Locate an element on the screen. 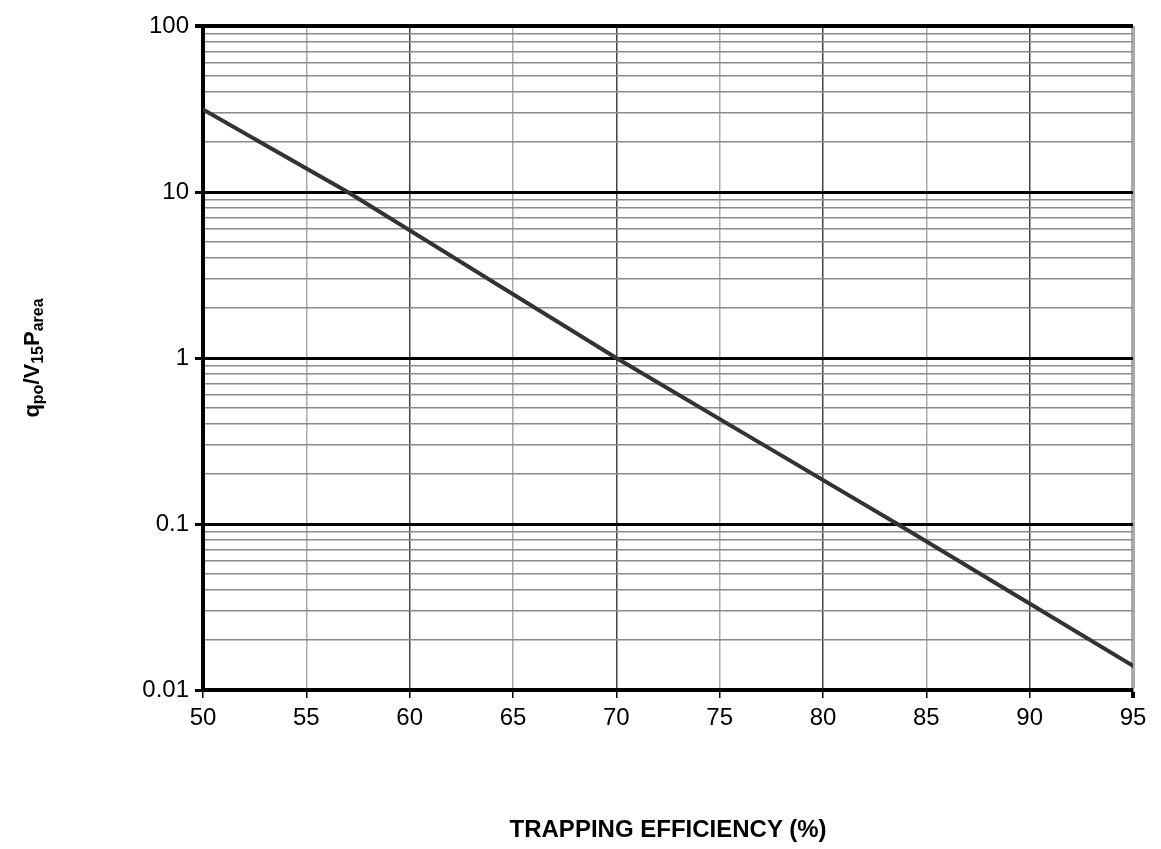 The width and height of the screenshot is (1161, 849). y-tick-label: 1 is located at coordinates (182, 356).